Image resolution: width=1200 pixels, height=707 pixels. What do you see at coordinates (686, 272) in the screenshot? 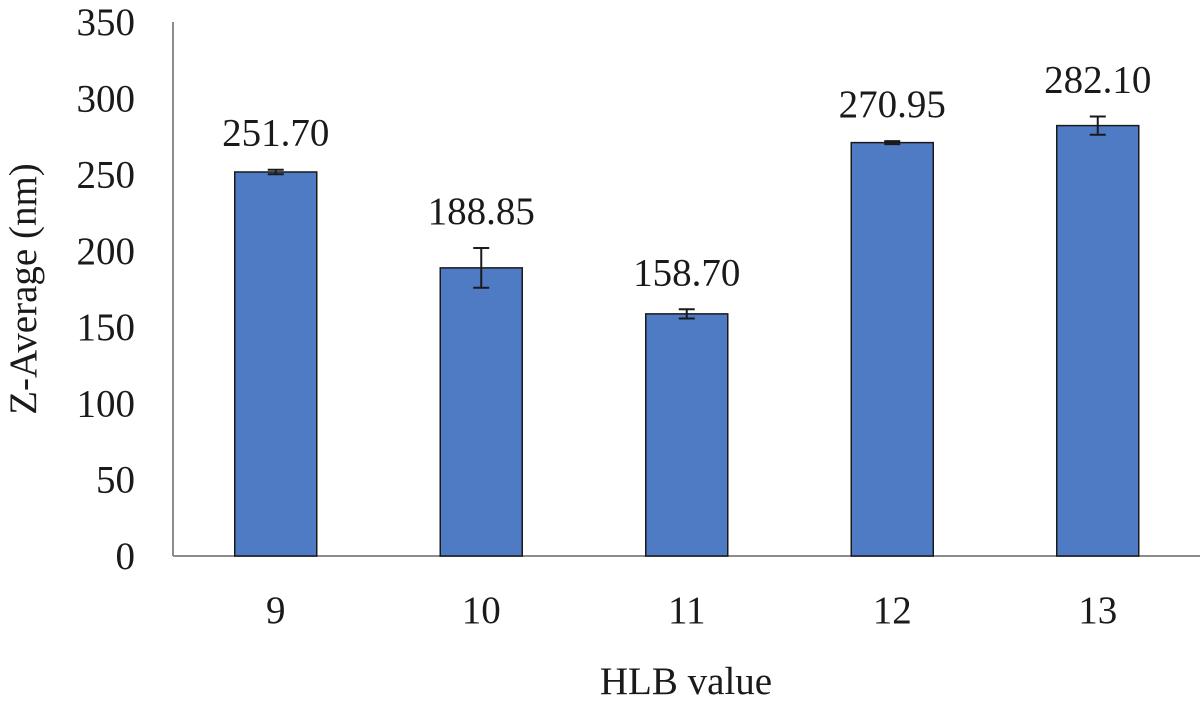
I see `data-label: 158.70` at bounding box center [686, 272].